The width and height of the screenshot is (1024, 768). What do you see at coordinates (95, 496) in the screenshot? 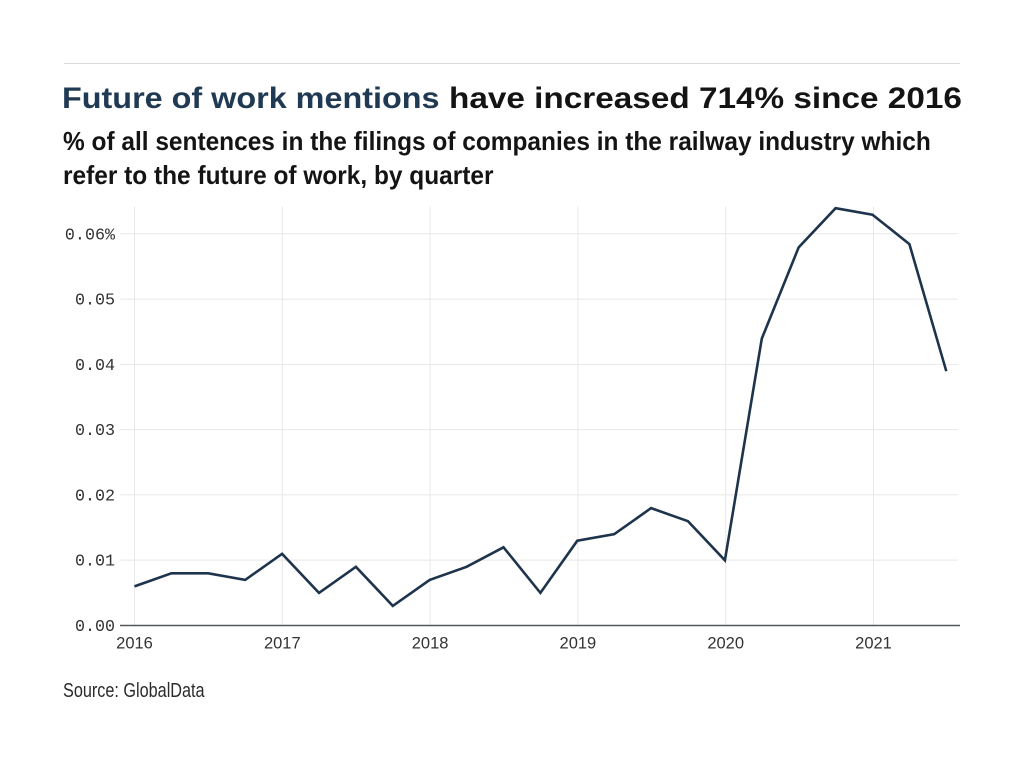
I see `svg-text: 0.02` at bounding box center [95, 496].